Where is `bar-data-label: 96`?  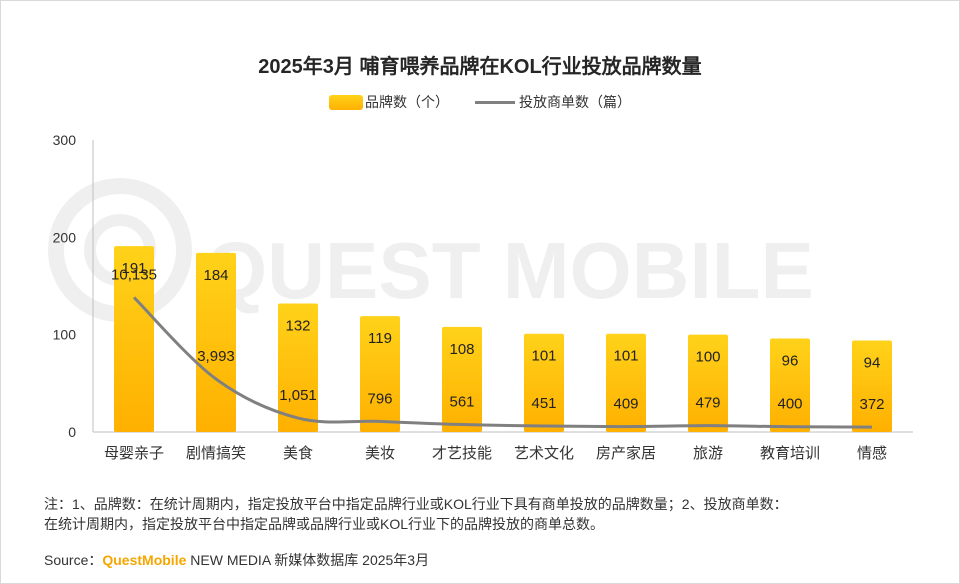 bar-data-label: 96 is located at coordinates (790, 361).